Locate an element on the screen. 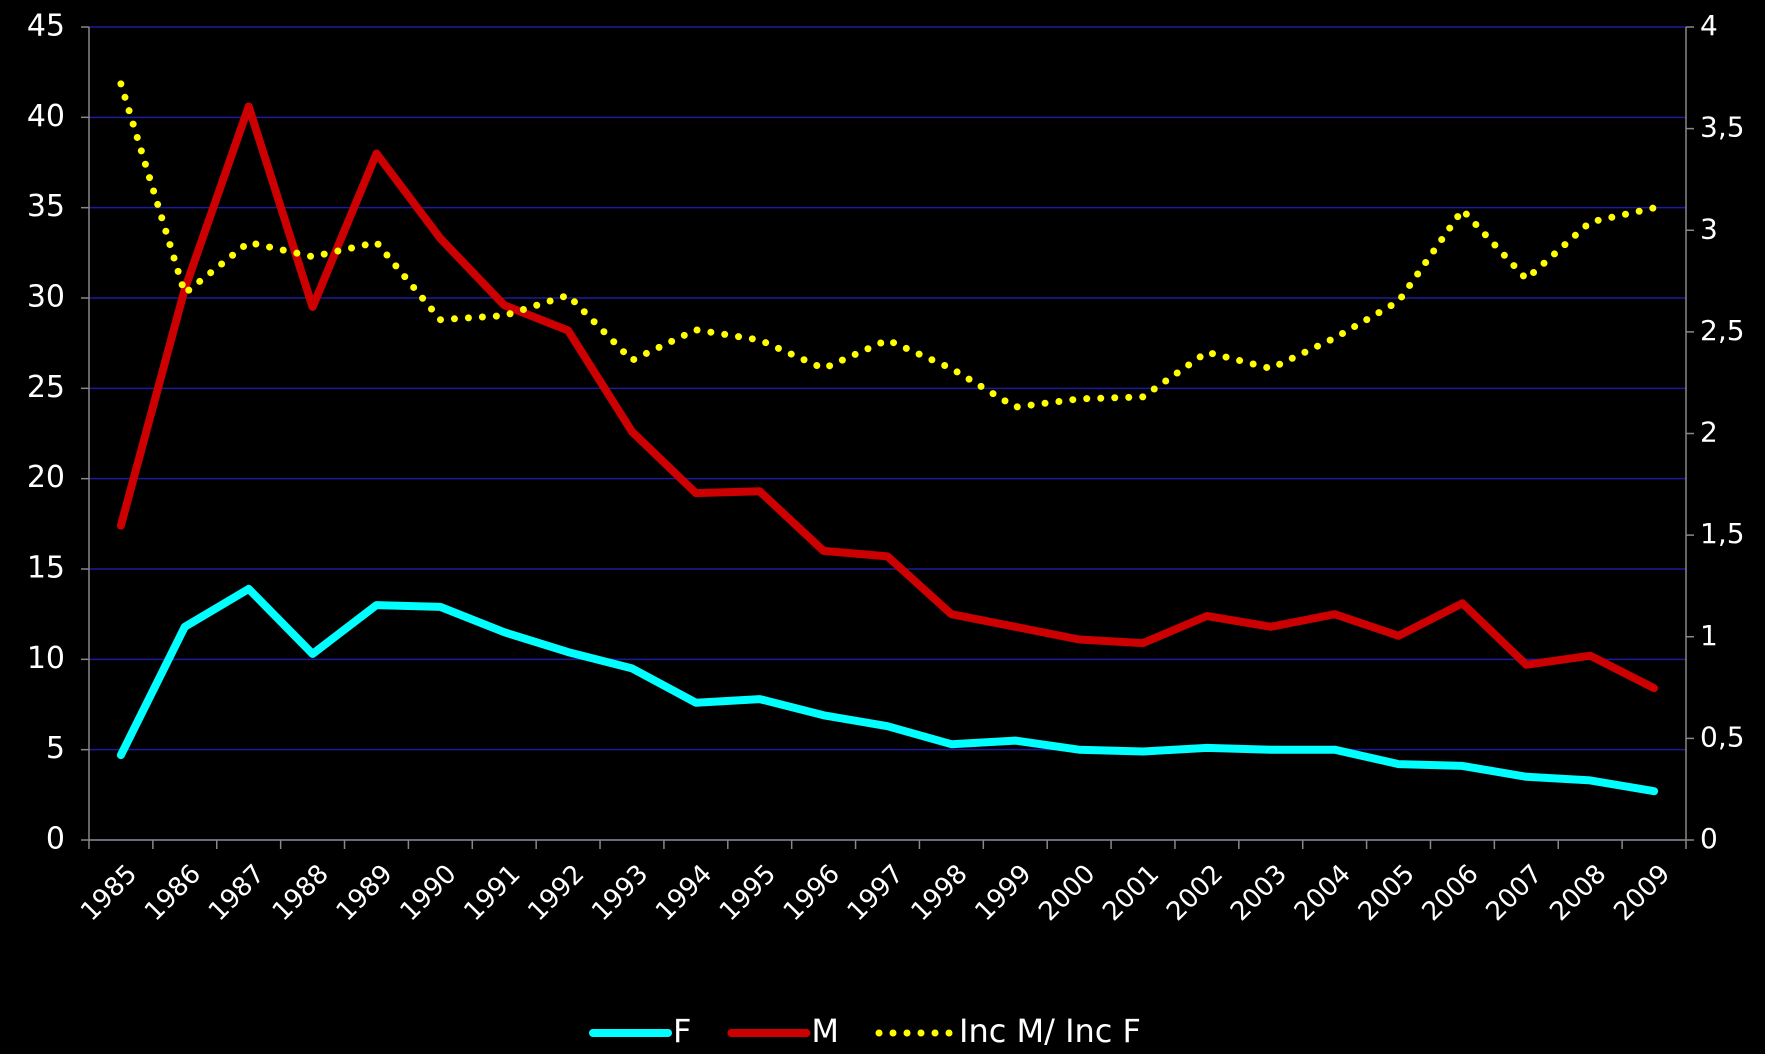  x-tick-label: 1999 is located at coordinates (1004, 893).